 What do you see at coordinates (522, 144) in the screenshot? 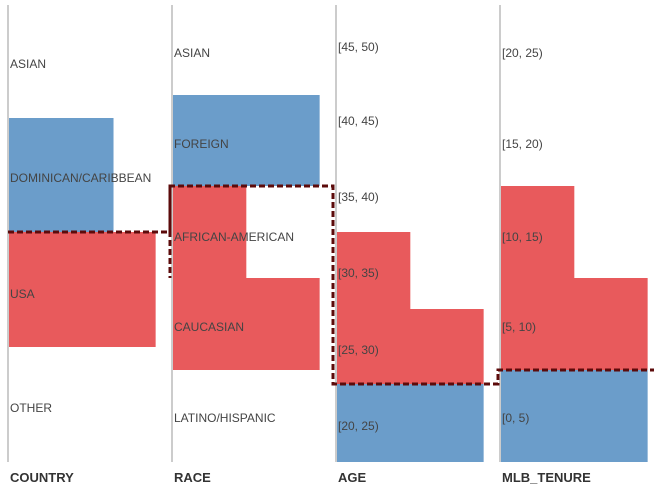
I see `category-label: [15, 20)` at bounding box center [522, 144].